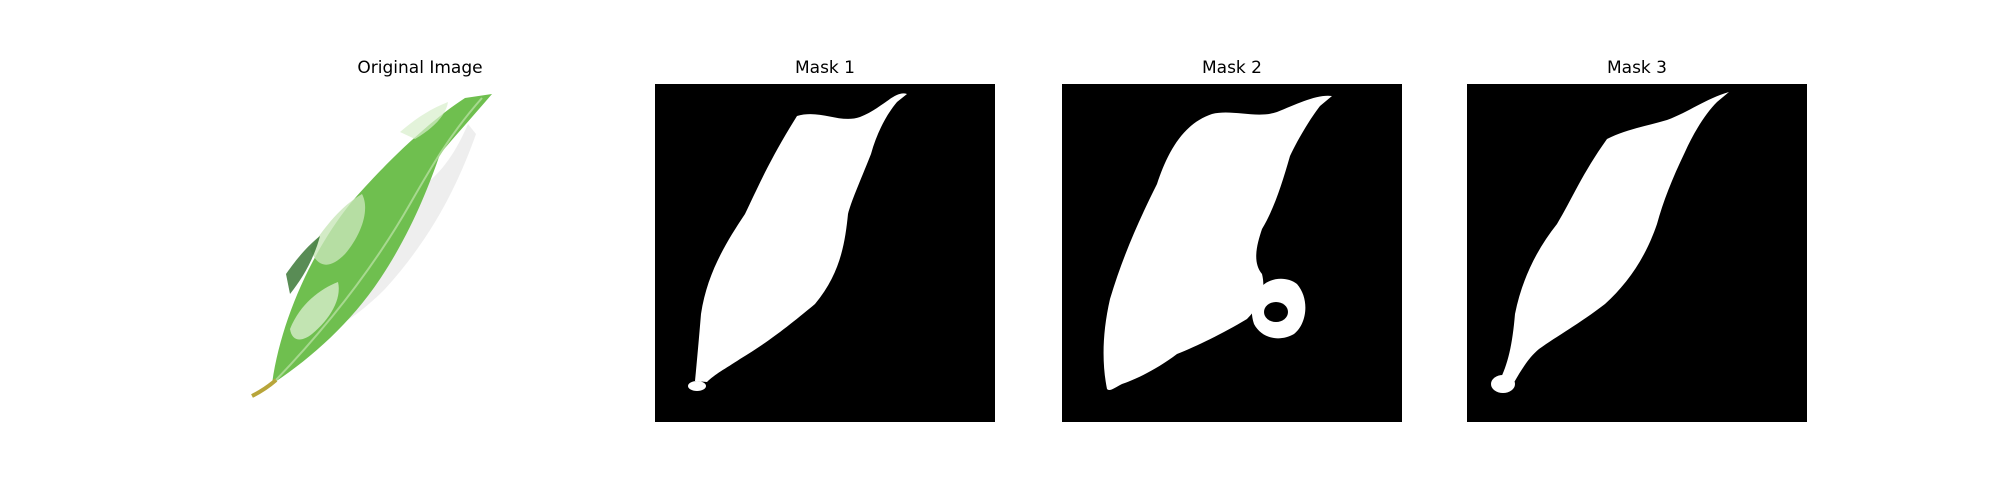 This screenshot has width=2000, height=500. Describe the element at coordinates (1503, 384) in the screenshot. I see `mask-3-base` at that location.